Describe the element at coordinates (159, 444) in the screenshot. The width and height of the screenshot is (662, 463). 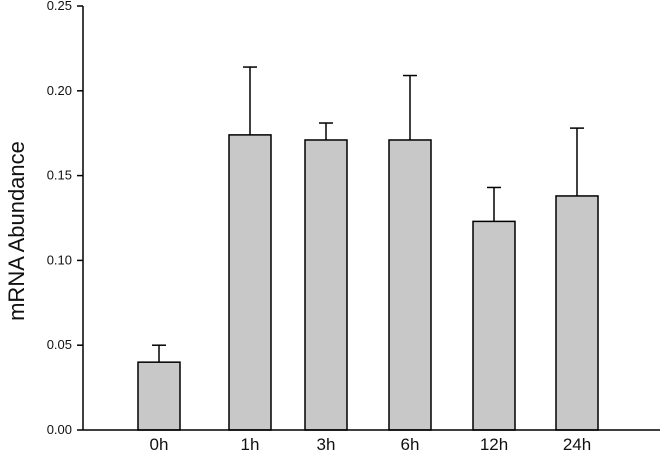
I see `x-tick-label-0h: 0h` at that location.